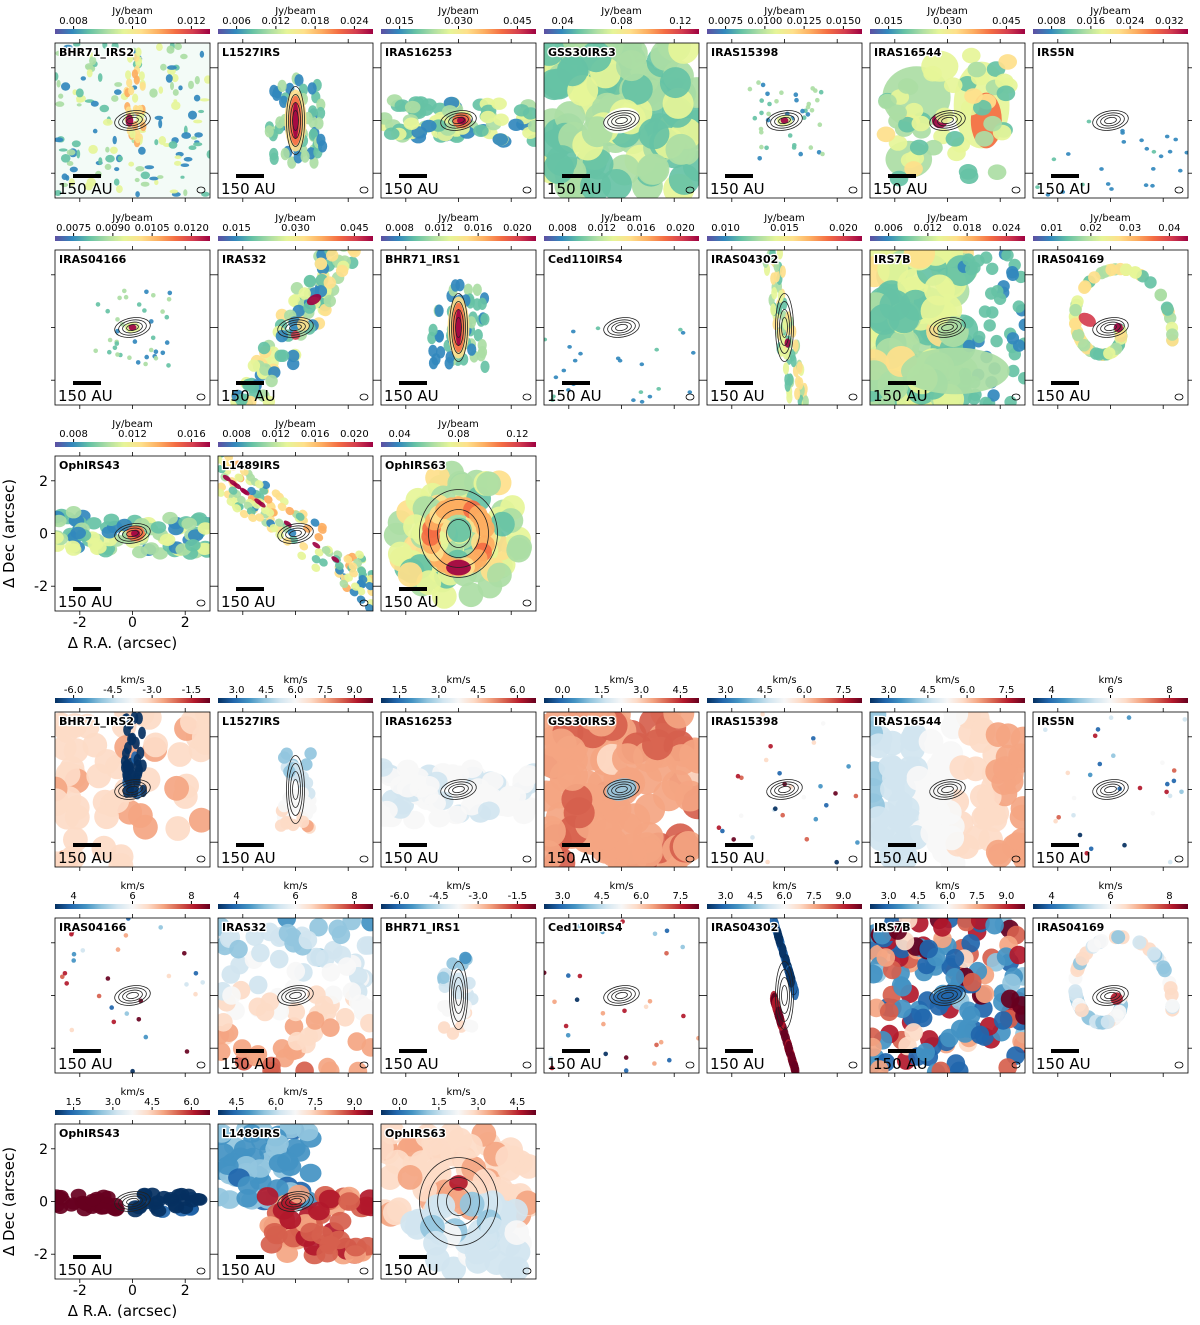 The height and width of the screenshot is (1325, 1200). I want to click on y-axis-label: Δ Dec (arcsec), so click(9, 1201).